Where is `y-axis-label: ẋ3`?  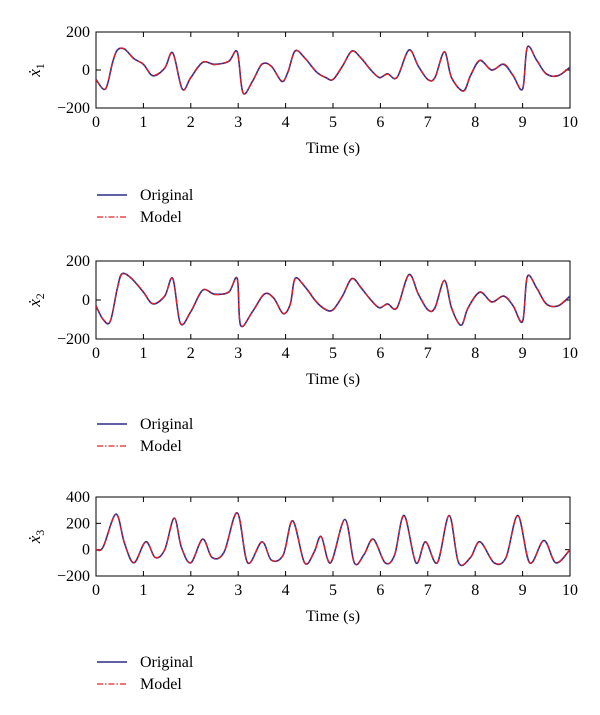 y-axis-label: ẋ3 is located at coordinates (36, 537).